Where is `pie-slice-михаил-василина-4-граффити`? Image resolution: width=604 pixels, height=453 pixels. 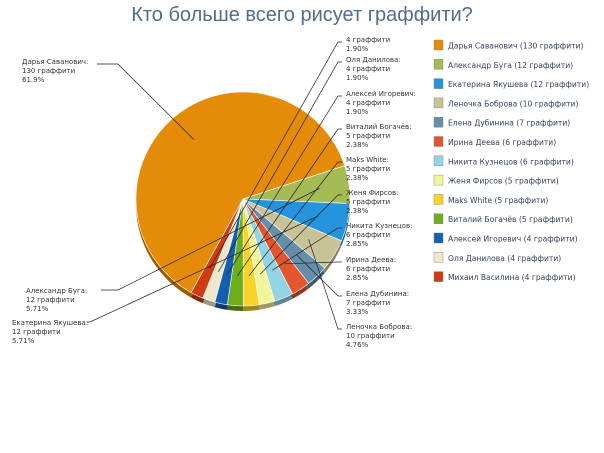 pie-slice-михаил-василина-4-граффити is located at coordinates (217, 248).